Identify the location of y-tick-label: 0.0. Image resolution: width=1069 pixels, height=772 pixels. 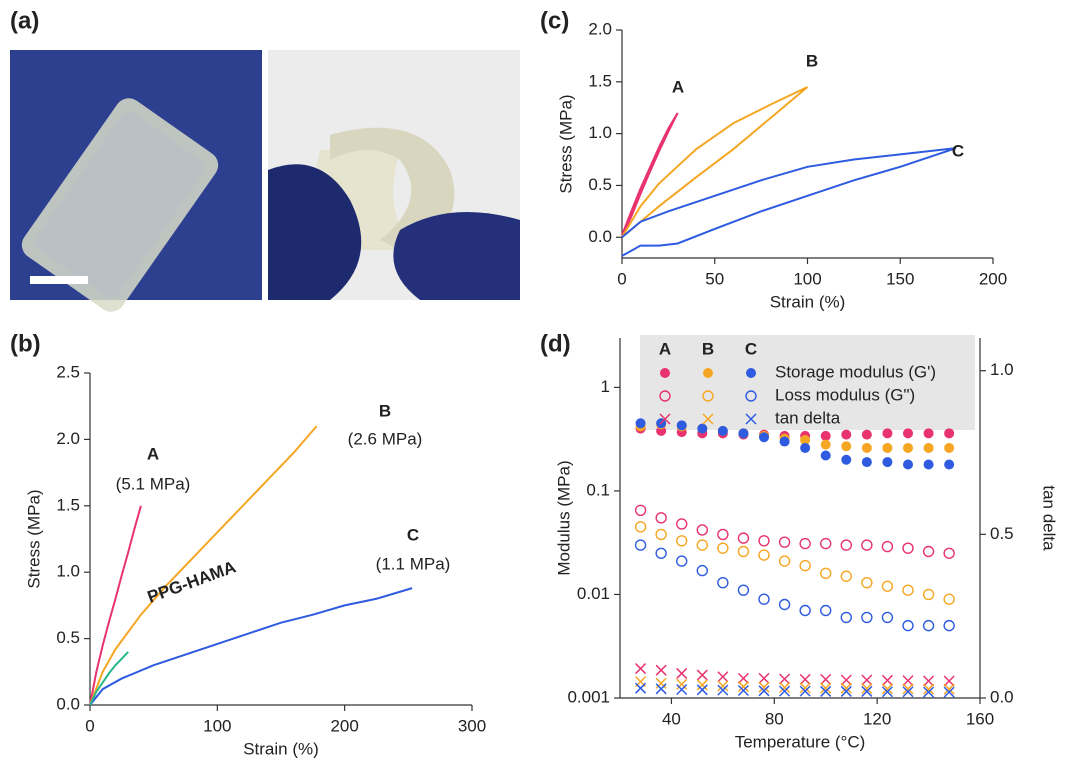
(68, 703).